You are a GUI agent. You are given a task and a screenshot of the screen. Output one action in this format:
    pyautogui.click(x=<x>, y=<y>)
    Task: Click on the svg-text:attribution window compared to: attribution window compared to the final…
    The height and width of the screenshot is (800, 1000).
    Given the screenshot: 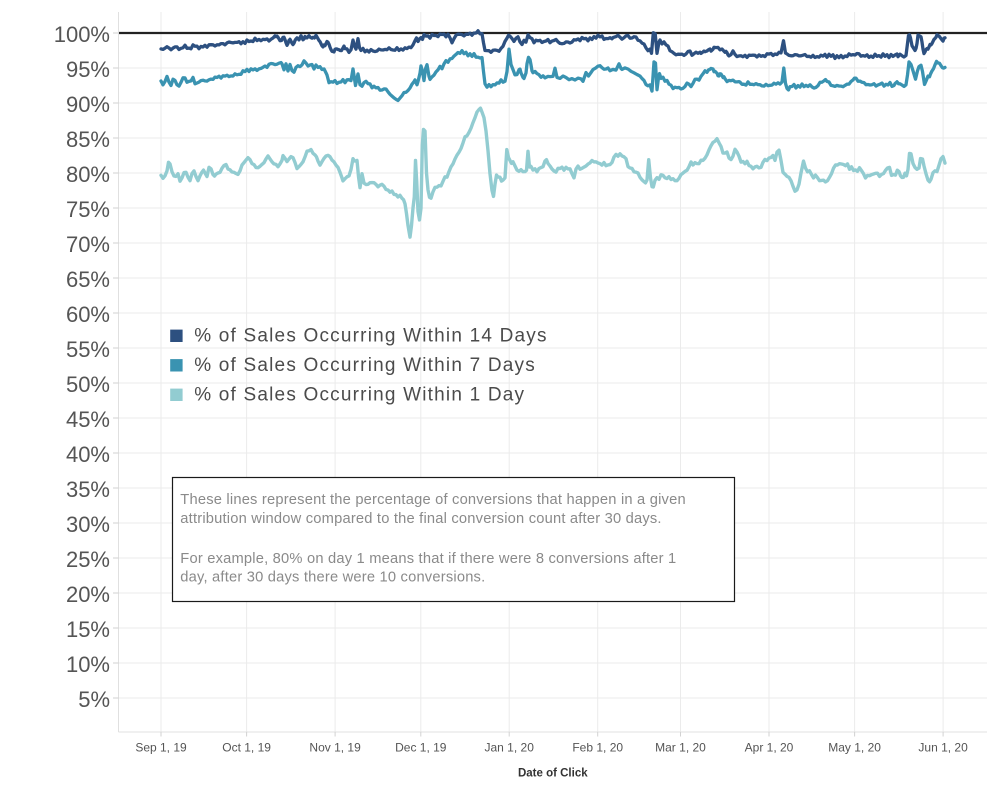 What is the action you would take?
    pyautogui.click(x=420, y=519)
    